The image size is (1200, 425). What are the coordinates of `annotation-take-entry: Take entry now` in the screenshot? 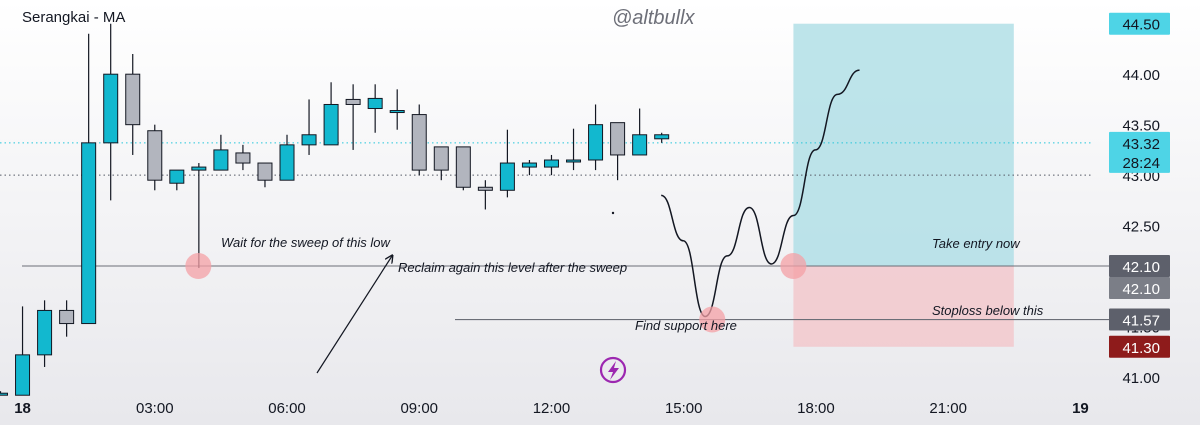 It's located at (976, 243).